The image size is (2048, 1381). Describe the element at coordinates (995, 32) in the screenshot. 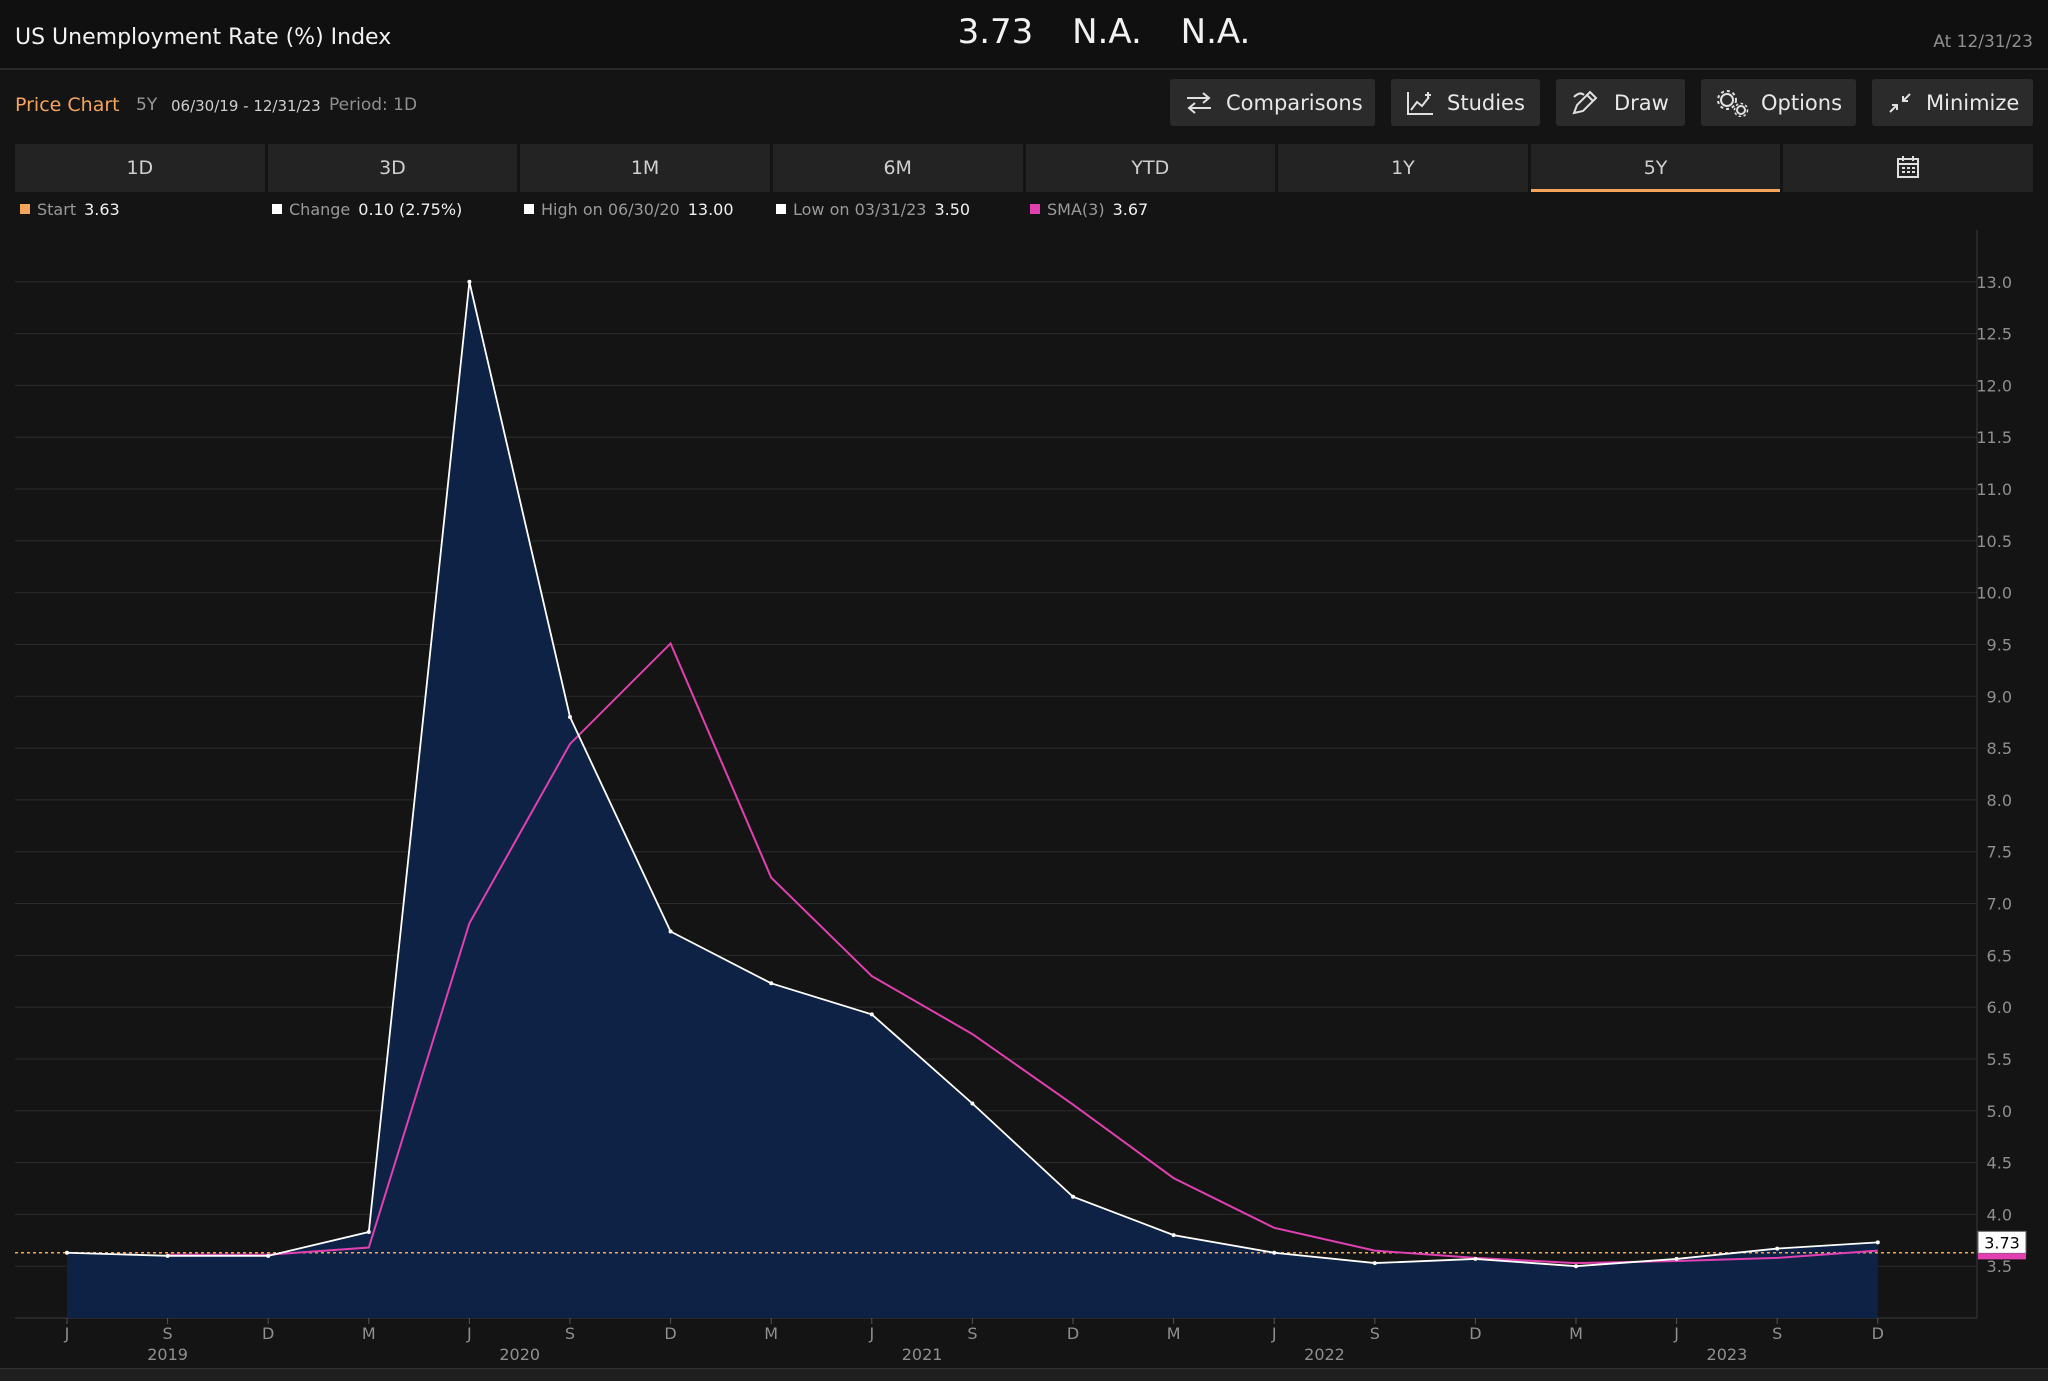

I see `last-price: 3.73` at that location.